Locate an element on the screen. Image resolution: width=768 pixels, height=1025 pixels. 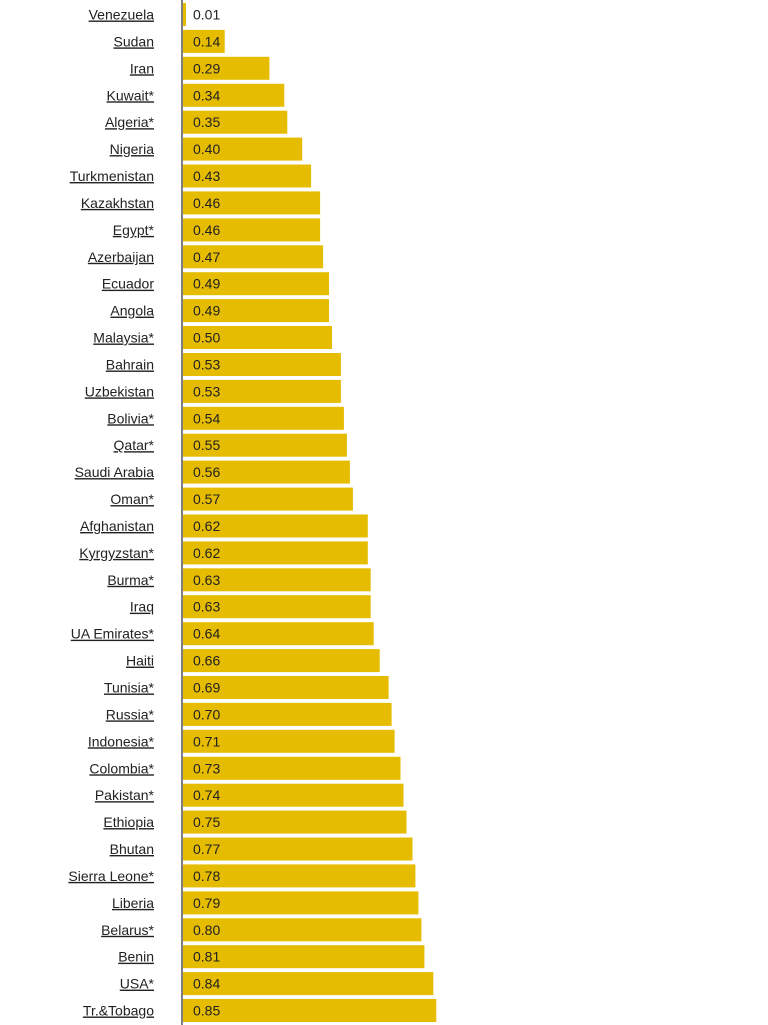
category-label: Angola is located at coordinates (132, 311).